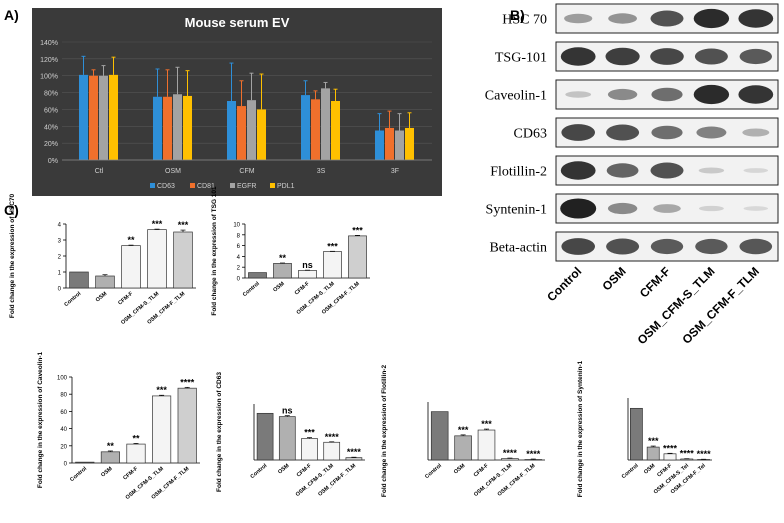 Image resolution: width=784 pixels, height=523 pixels. Describe the element at coordinates (231, 130) in the screenshot. I see `bar-cd63-cfm` at that location.